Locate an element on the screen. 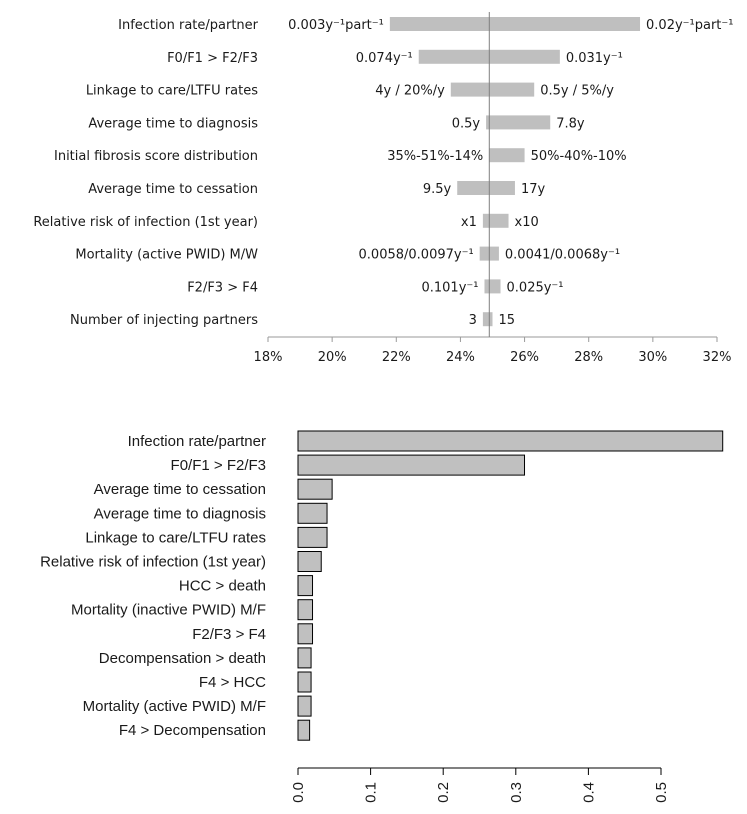 The width and height of the screenshot is (747, 814). x-tick-label: 24% is located at coordinates (460, 357).